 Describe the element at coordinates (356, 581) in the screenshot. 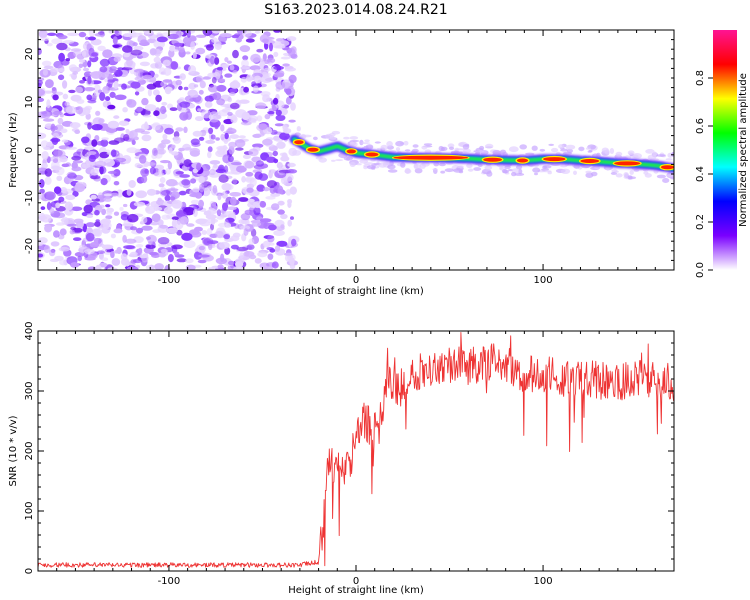

I see `snr-x-tick-label: 0` at that location.